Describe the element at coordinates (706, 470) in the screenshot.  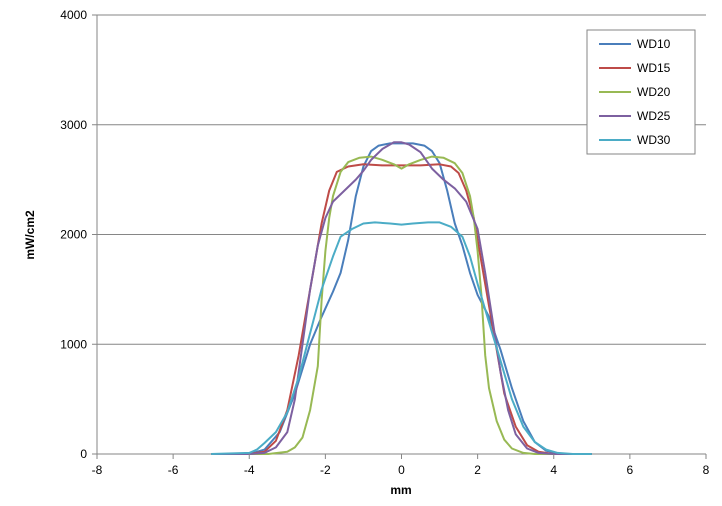
I see `x-tick-label: 8` at that location.